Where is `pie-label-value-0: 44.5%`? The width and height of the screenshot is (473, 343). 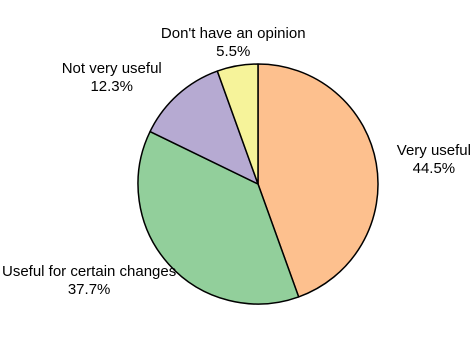
pie-label-value-0: 44.5% is located at coordinates (434, 168).